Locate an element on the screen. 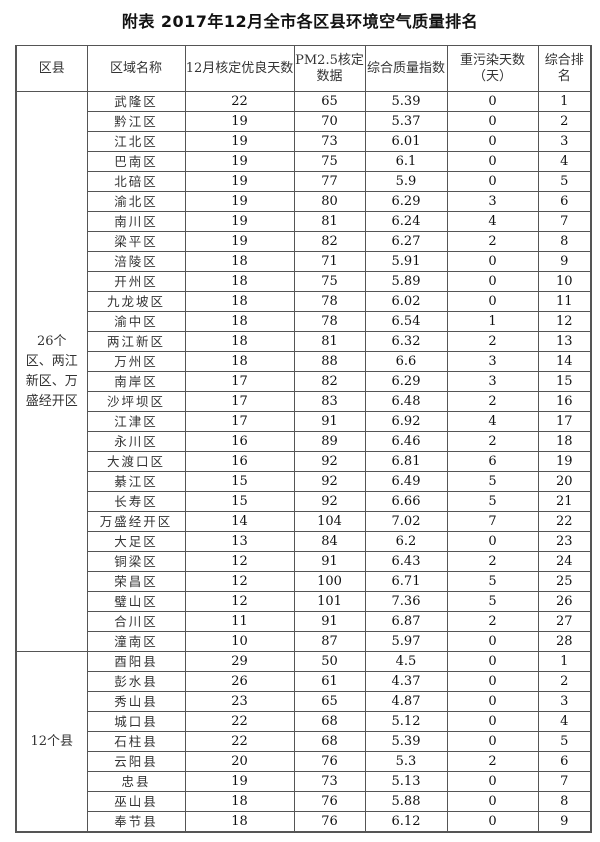 This screenshot has width=600, height=842. table-row: 渝中区 18 78 6.54 1 12 is located at coordinates (304, 321).